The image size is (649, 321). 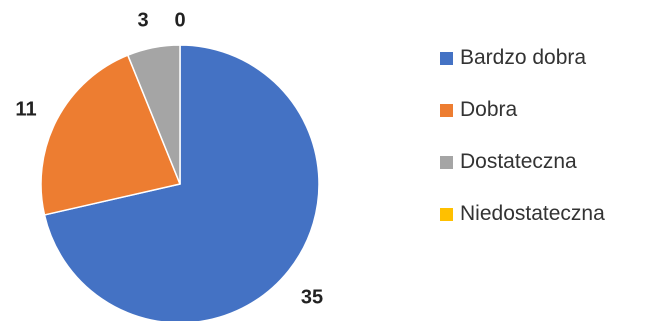 What do you see at coordinates (110, 135) in the screenshot?
I see `pie-slice-dobra` at bounding box center [110, 135].